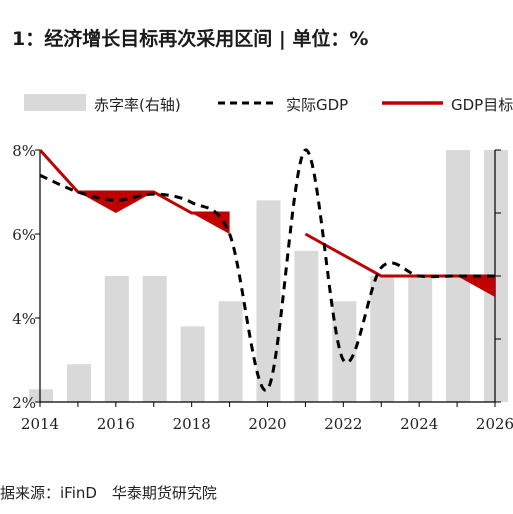  I want to click on deficit-bar-2019, so click(230, 351).